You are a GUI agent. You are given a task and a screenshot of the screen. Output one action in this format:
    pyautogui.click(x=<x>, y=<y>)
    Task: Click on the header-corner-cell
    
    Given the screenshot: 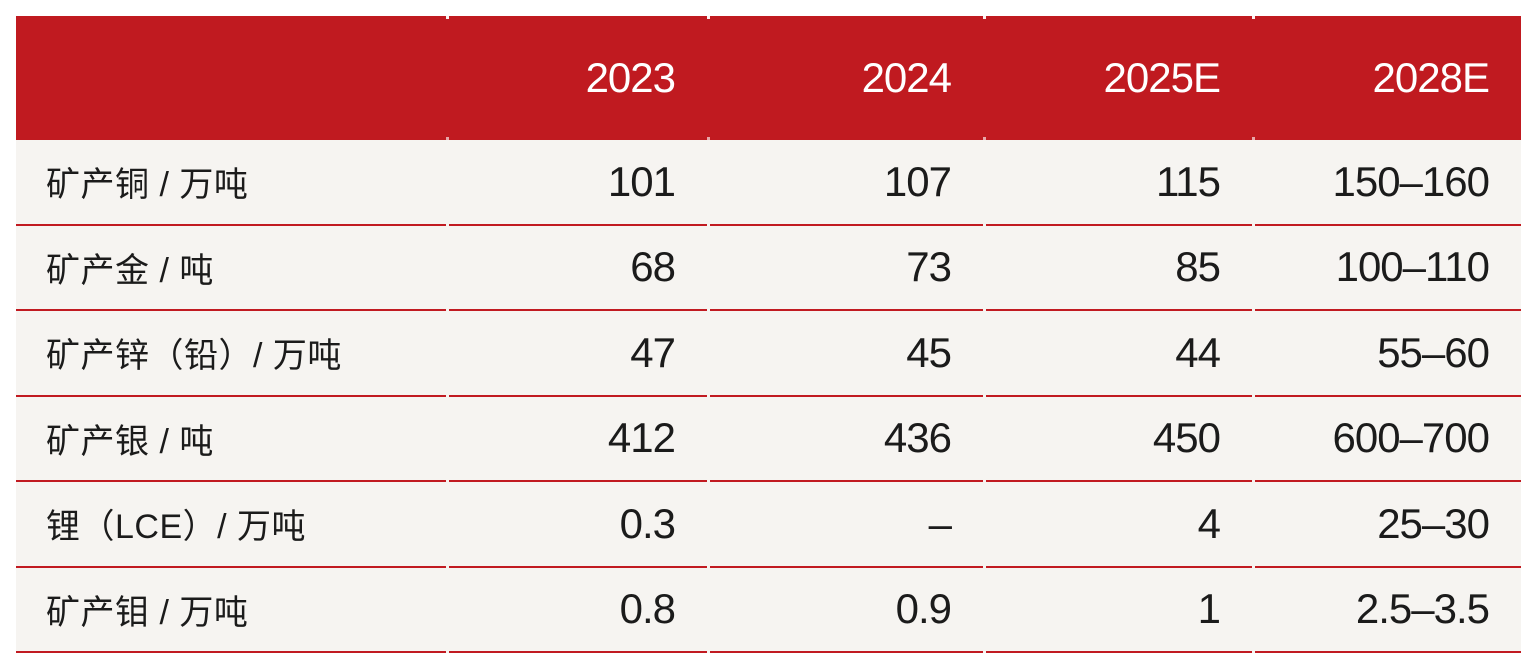 What is the action you would take?
    pyautogui.click(x=231, y=78)
    